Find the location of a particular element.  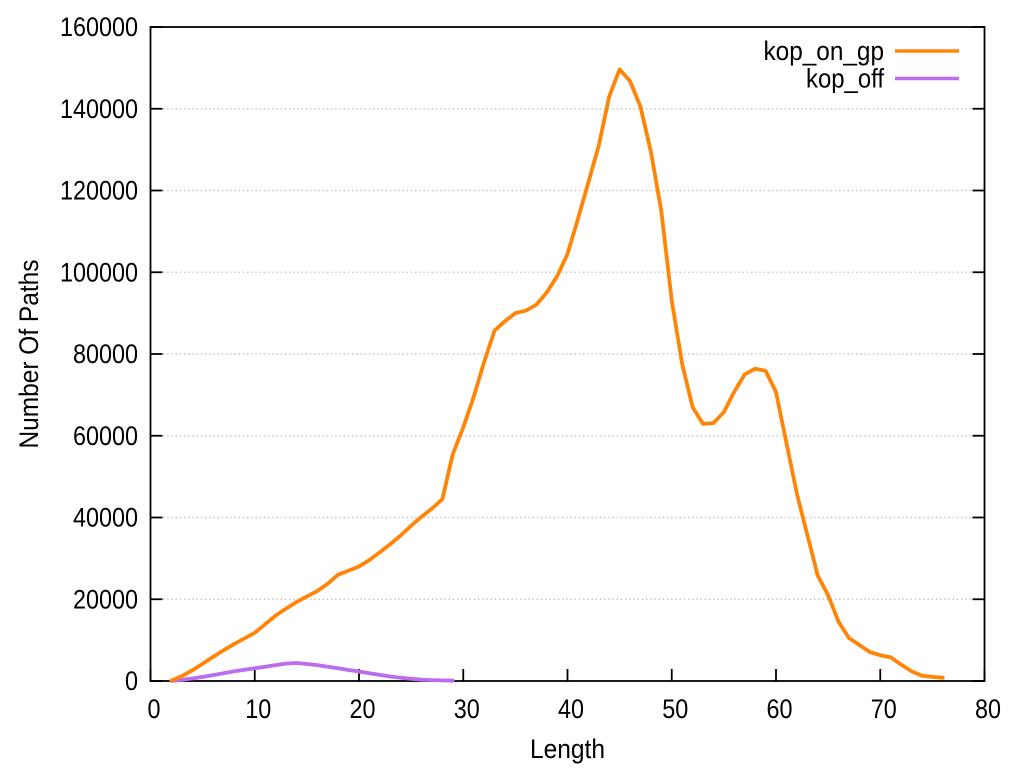

svg-text: 160000 is located at coordinates (99, 27).